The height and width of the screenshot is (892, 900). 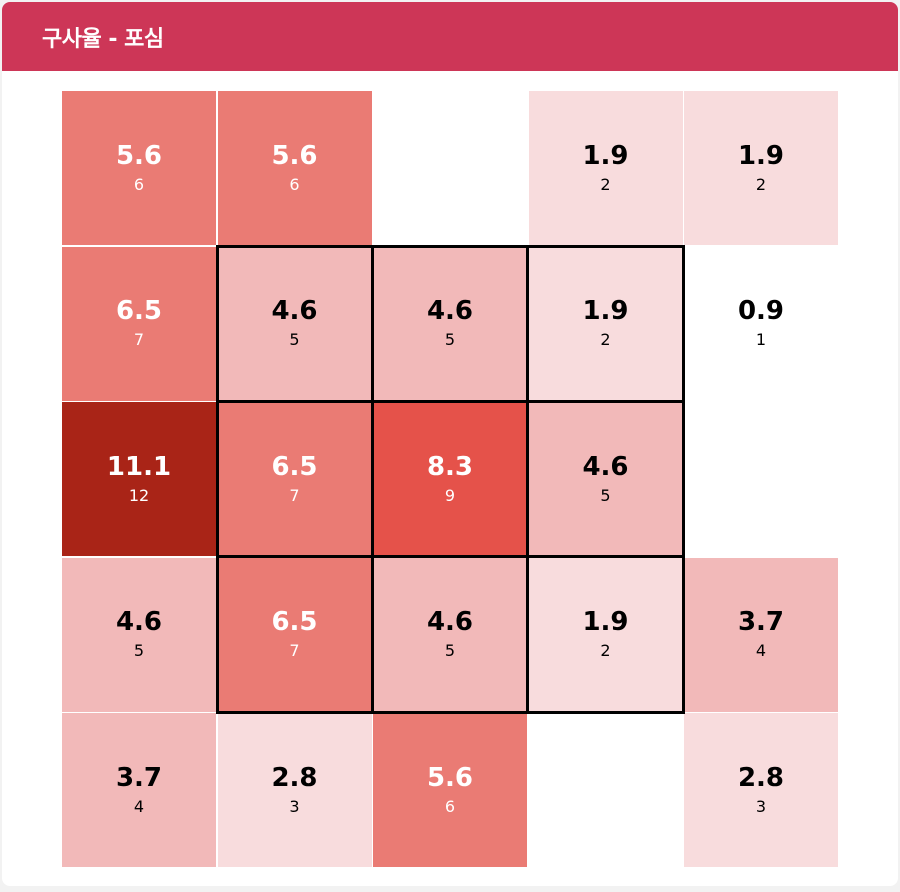 I want to click on heatmap-cell-r4-c1: 4.6 5, so click(x=139, y=634).